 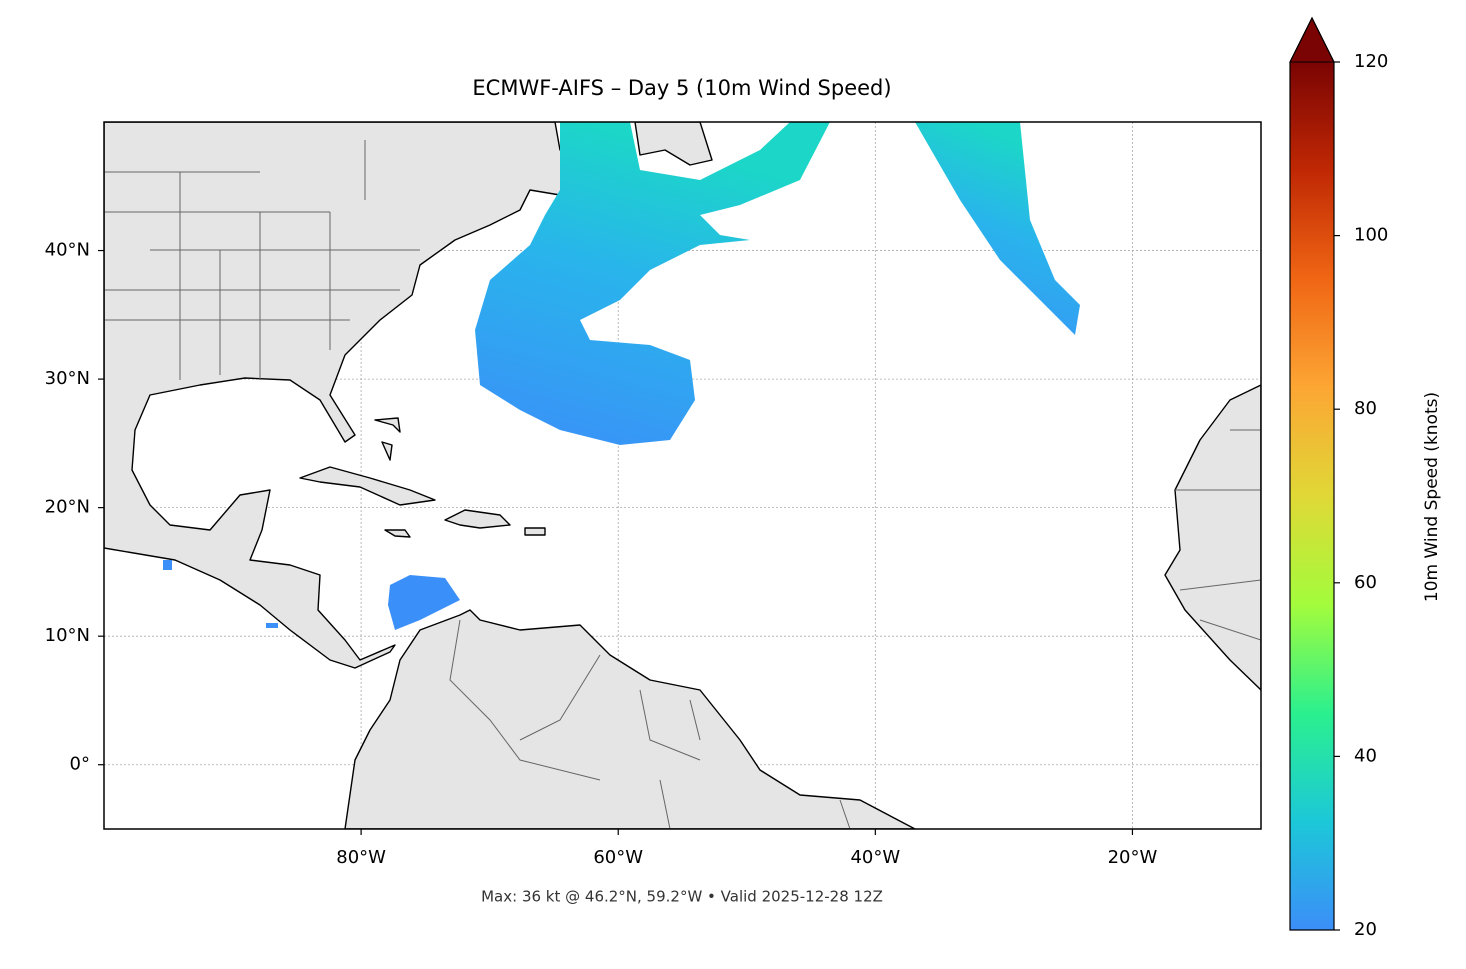 I want to click on africa-borders, so click(x=1218, y=535).